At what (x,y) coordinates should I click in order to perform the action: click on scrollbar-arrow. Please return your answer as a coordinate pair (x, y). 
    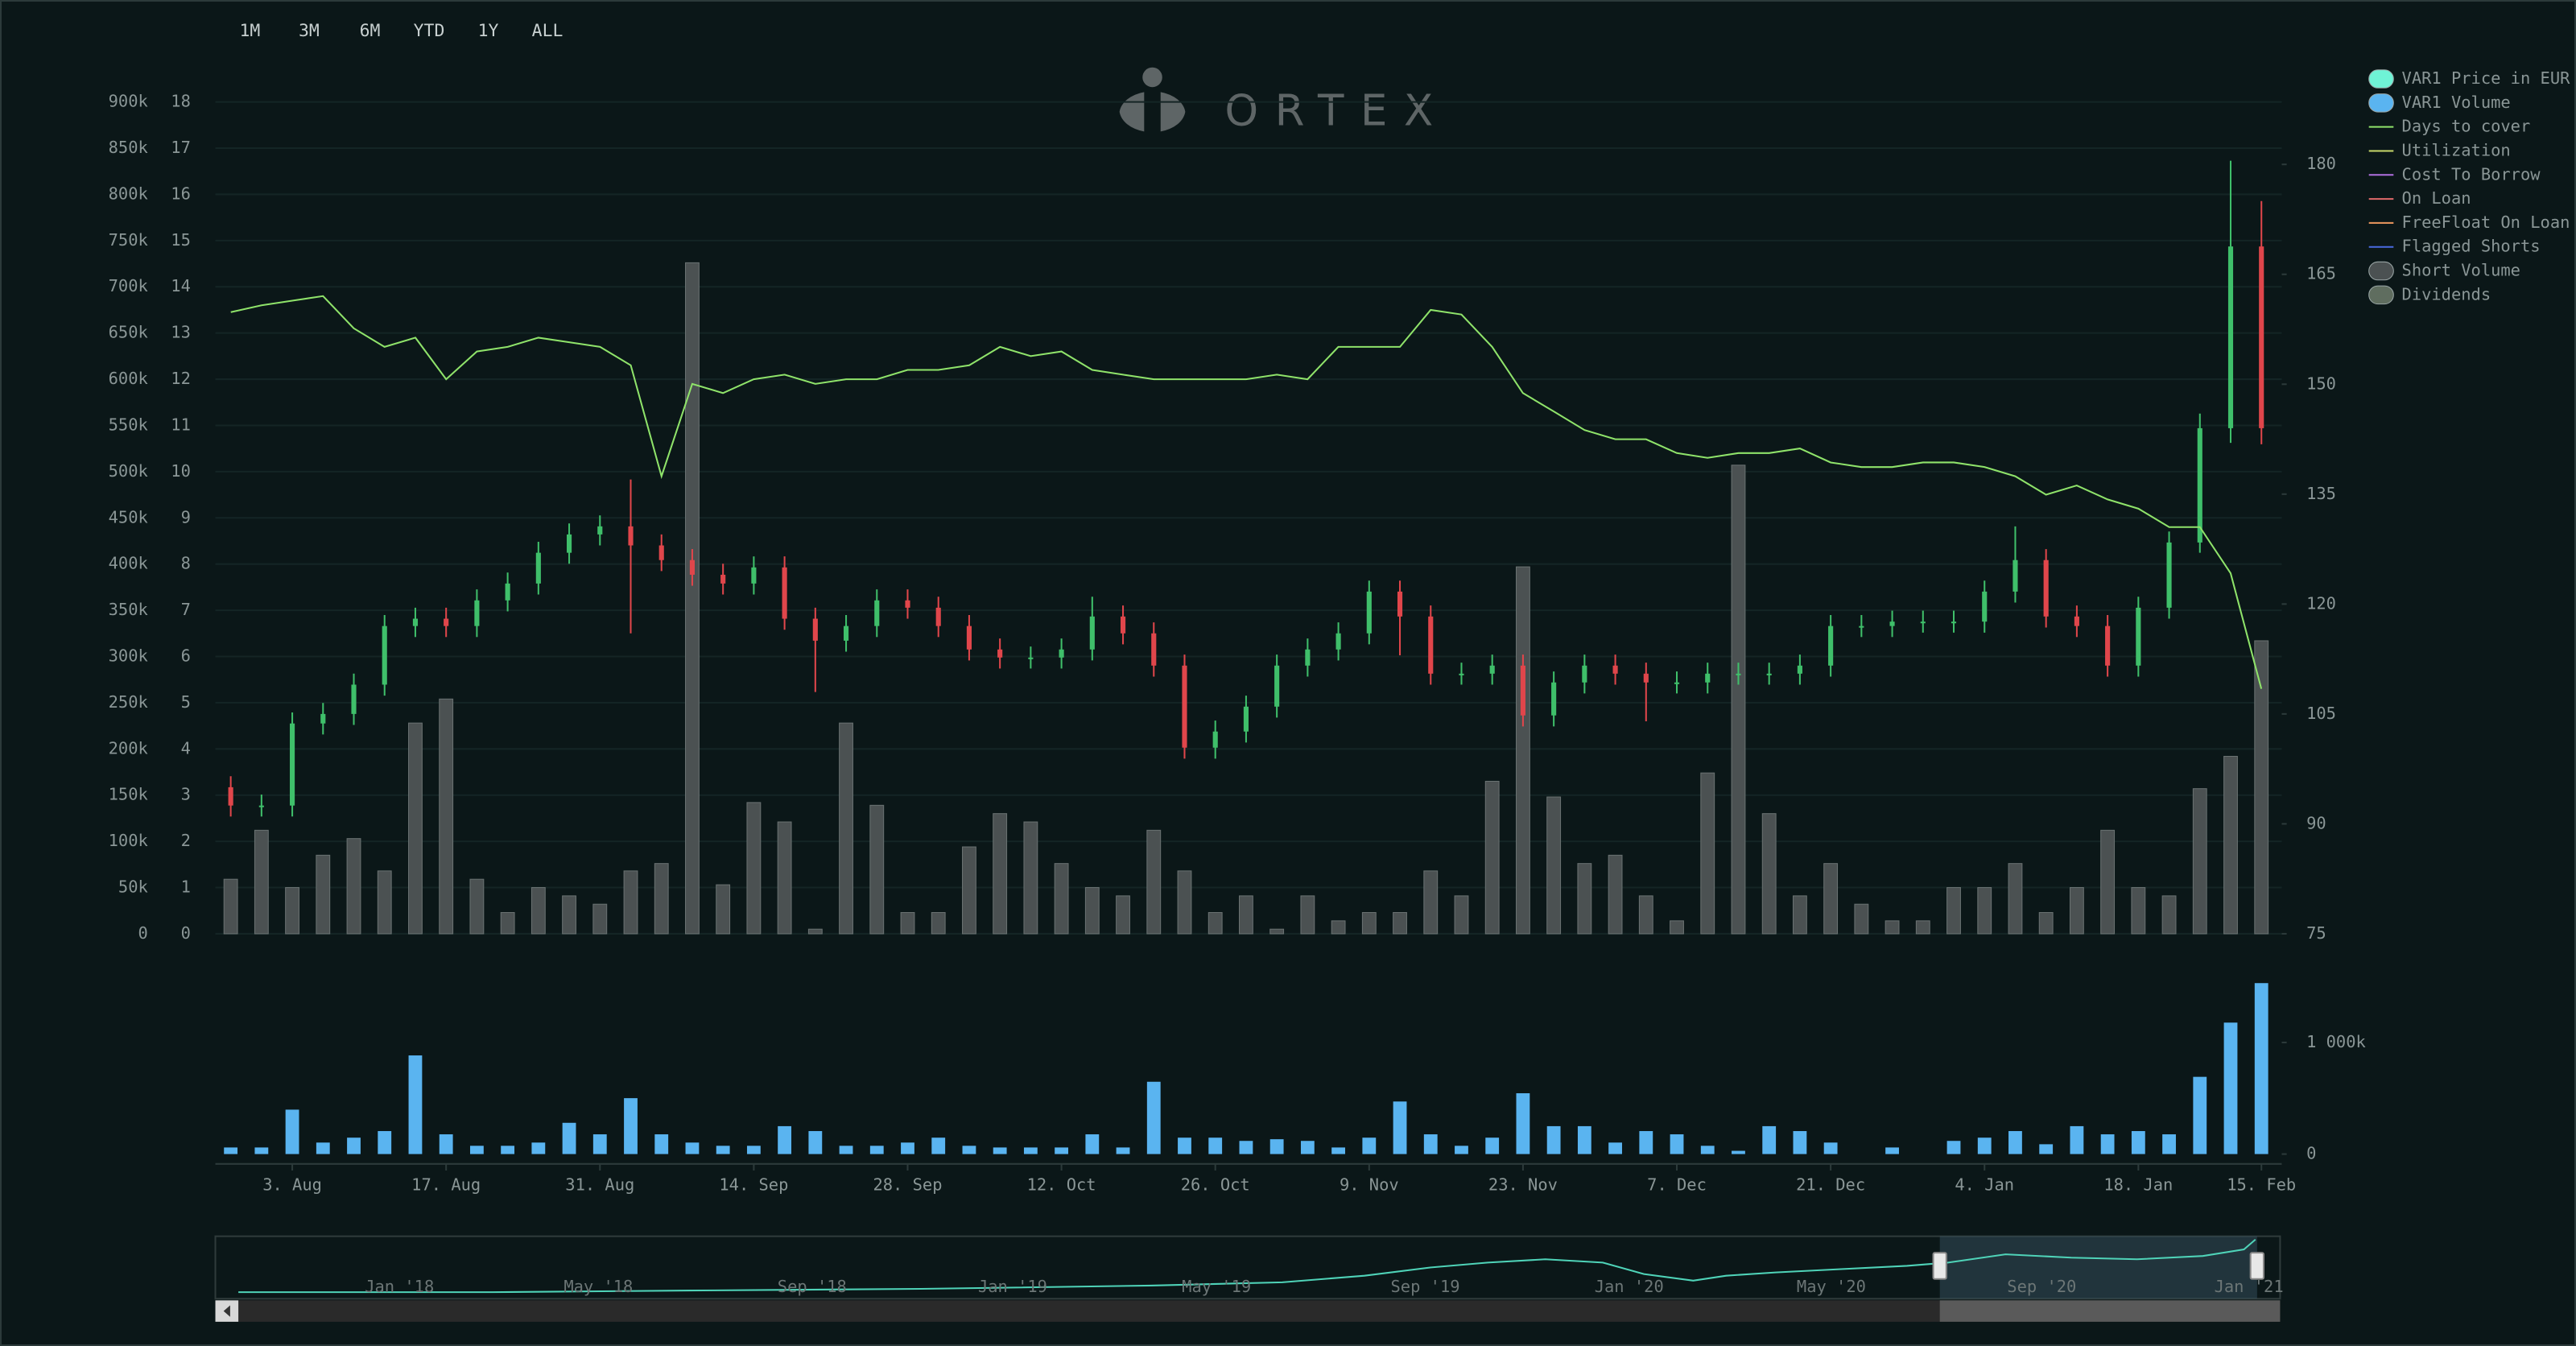
    Looking at the image, I should click on (226, 1311).